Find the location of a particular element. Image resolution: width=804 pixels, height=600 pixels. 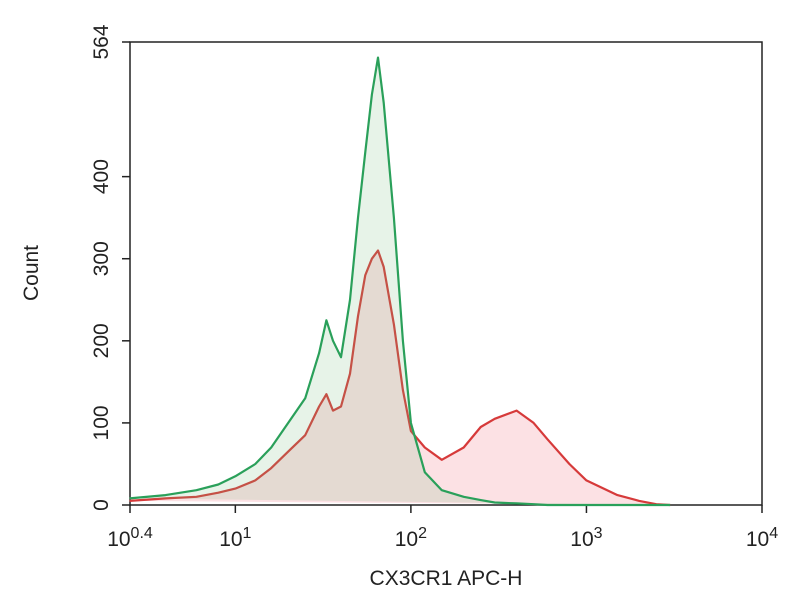

y-tick-label: 100 is located at coordinates (101, 422).